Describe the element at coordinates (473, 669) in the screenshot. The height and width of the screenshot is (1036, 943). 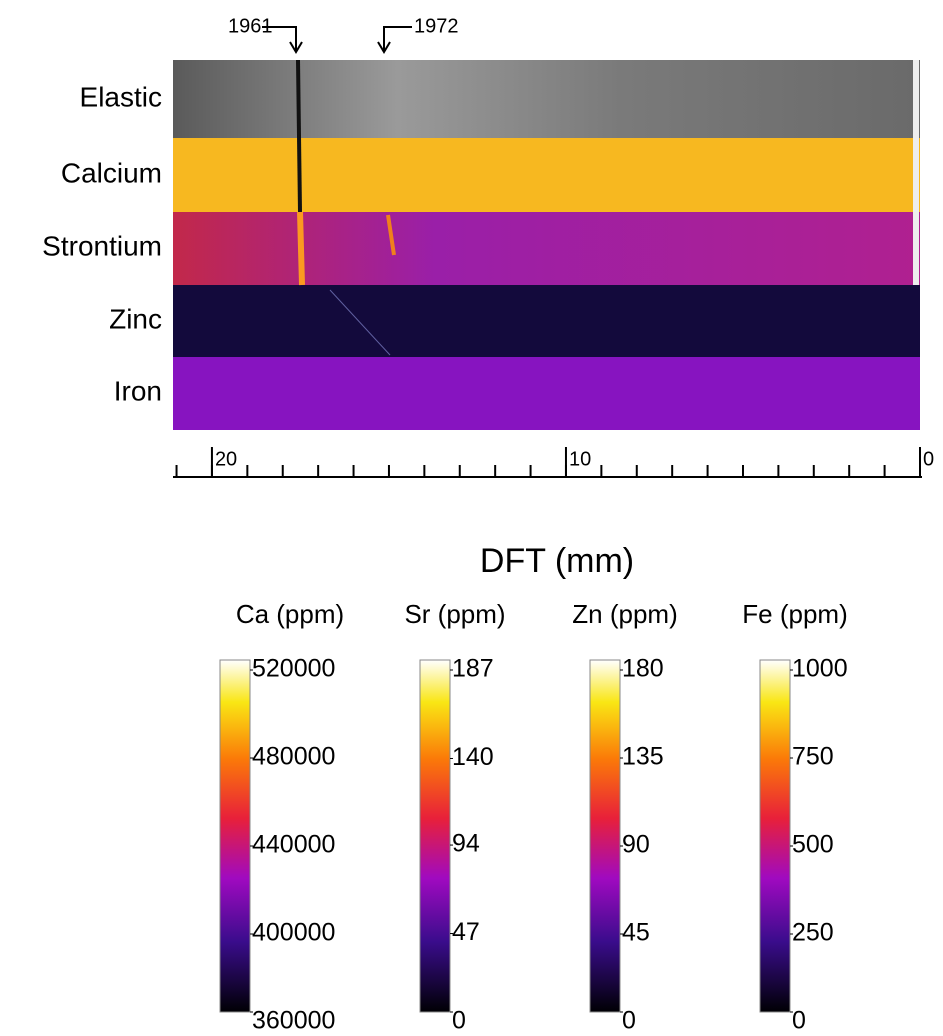
I see `colorbar-tick-label: 187` at that location.